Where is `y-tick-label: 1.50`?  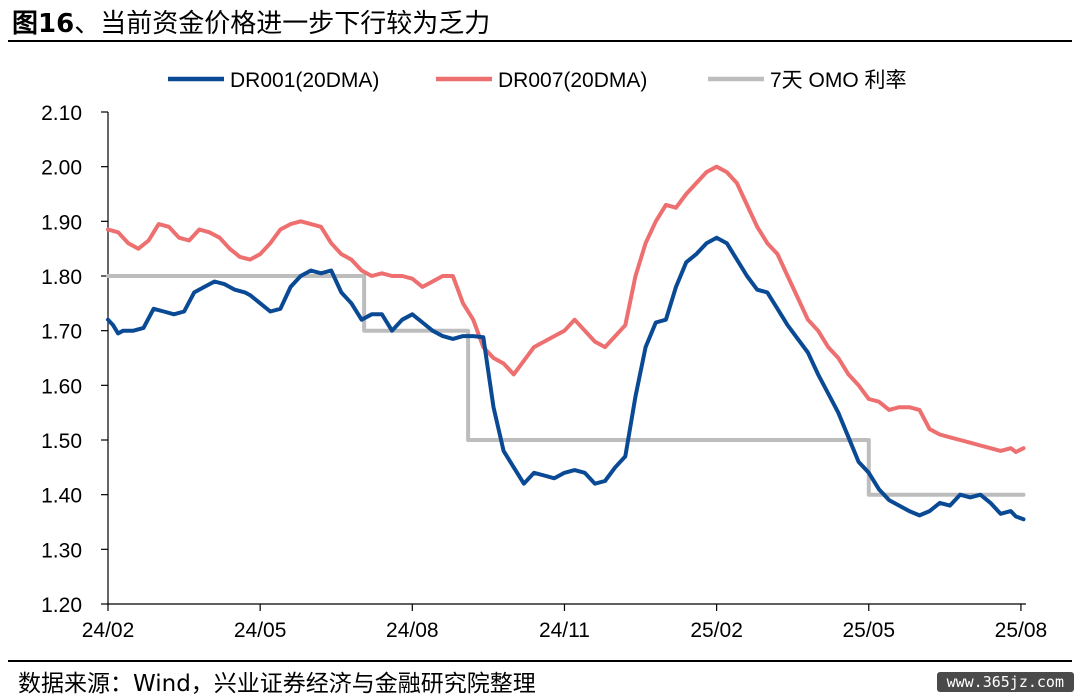 y-tick-label: 1.50 is located at coordinates (61, 441).